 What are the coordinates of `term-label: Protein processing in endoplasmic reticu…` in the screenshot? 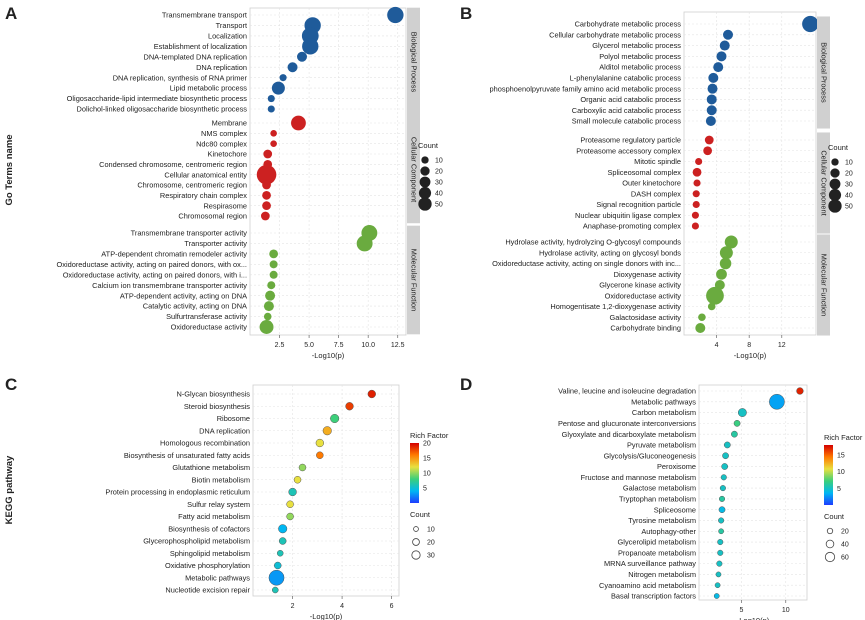 It's located at (177, 492).